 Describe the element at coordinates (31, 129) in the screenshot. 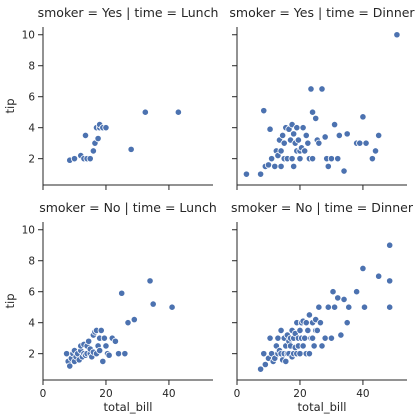

I see `y-tick-label: 4` at that location.